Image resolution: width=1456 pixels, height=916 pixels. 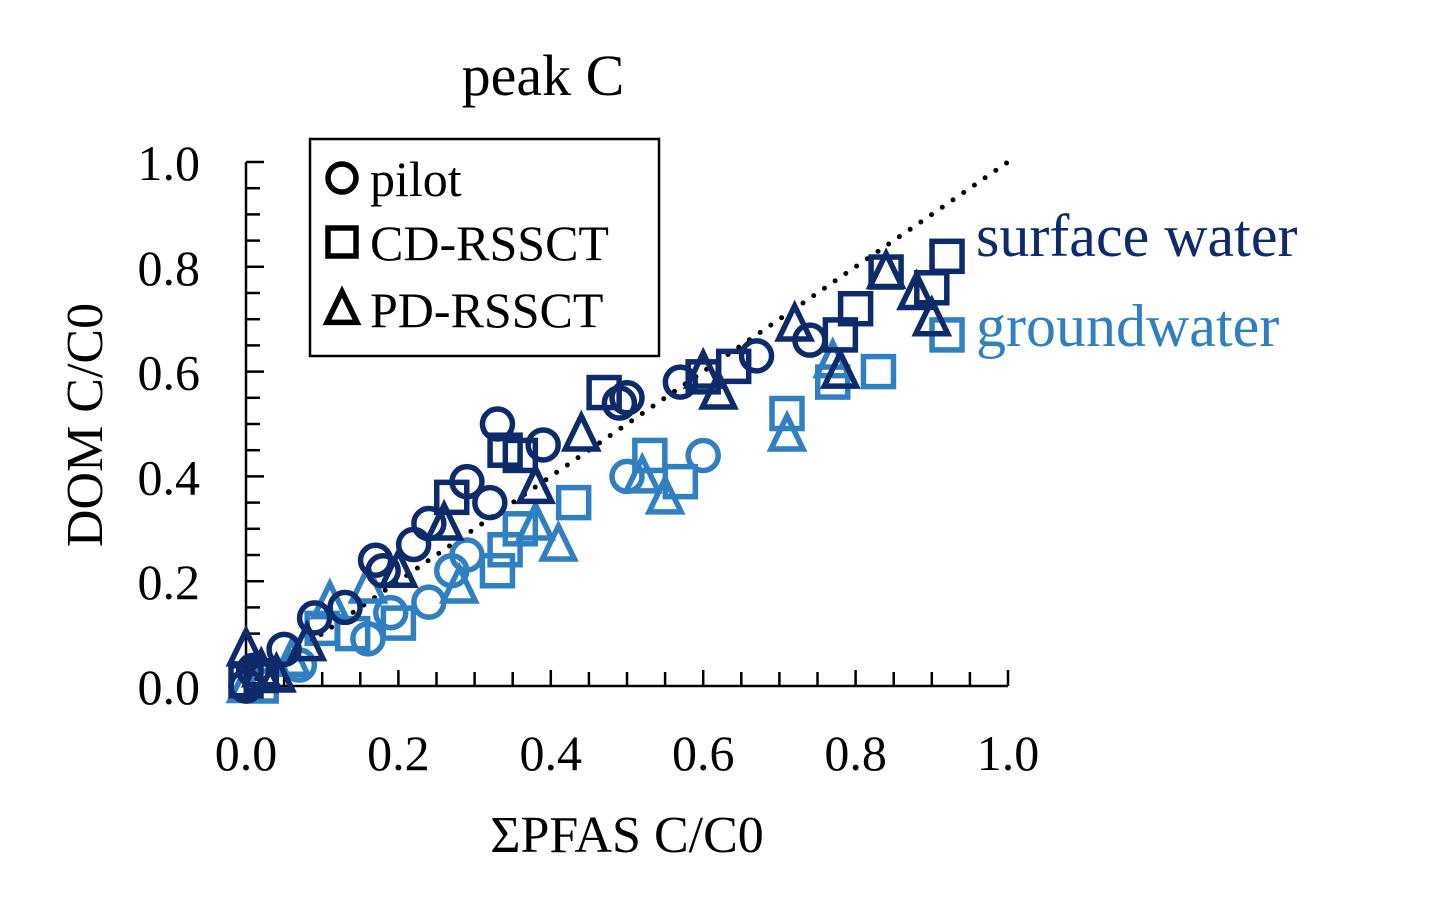 I want to click on legend: pilot CD-RSSCT PD-RSSCT, so click(x=484, y=247).